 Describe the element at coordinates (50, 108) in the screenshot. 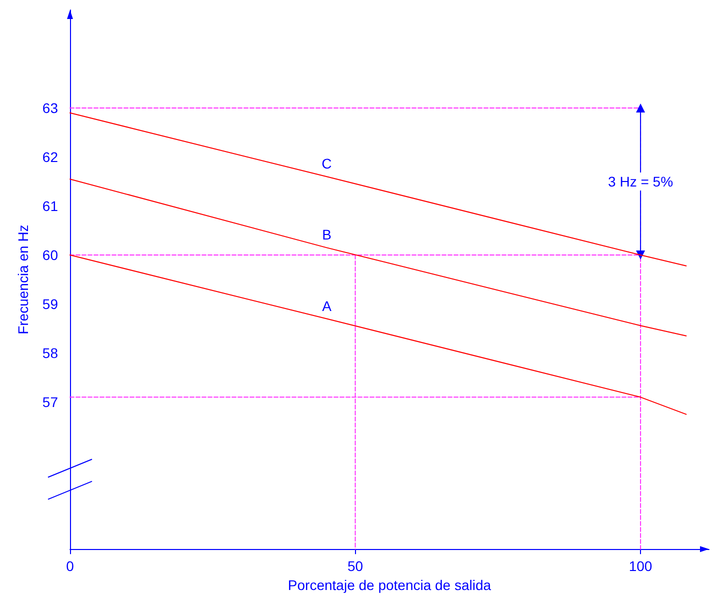

I see `y-tick-label: 63` at that location.